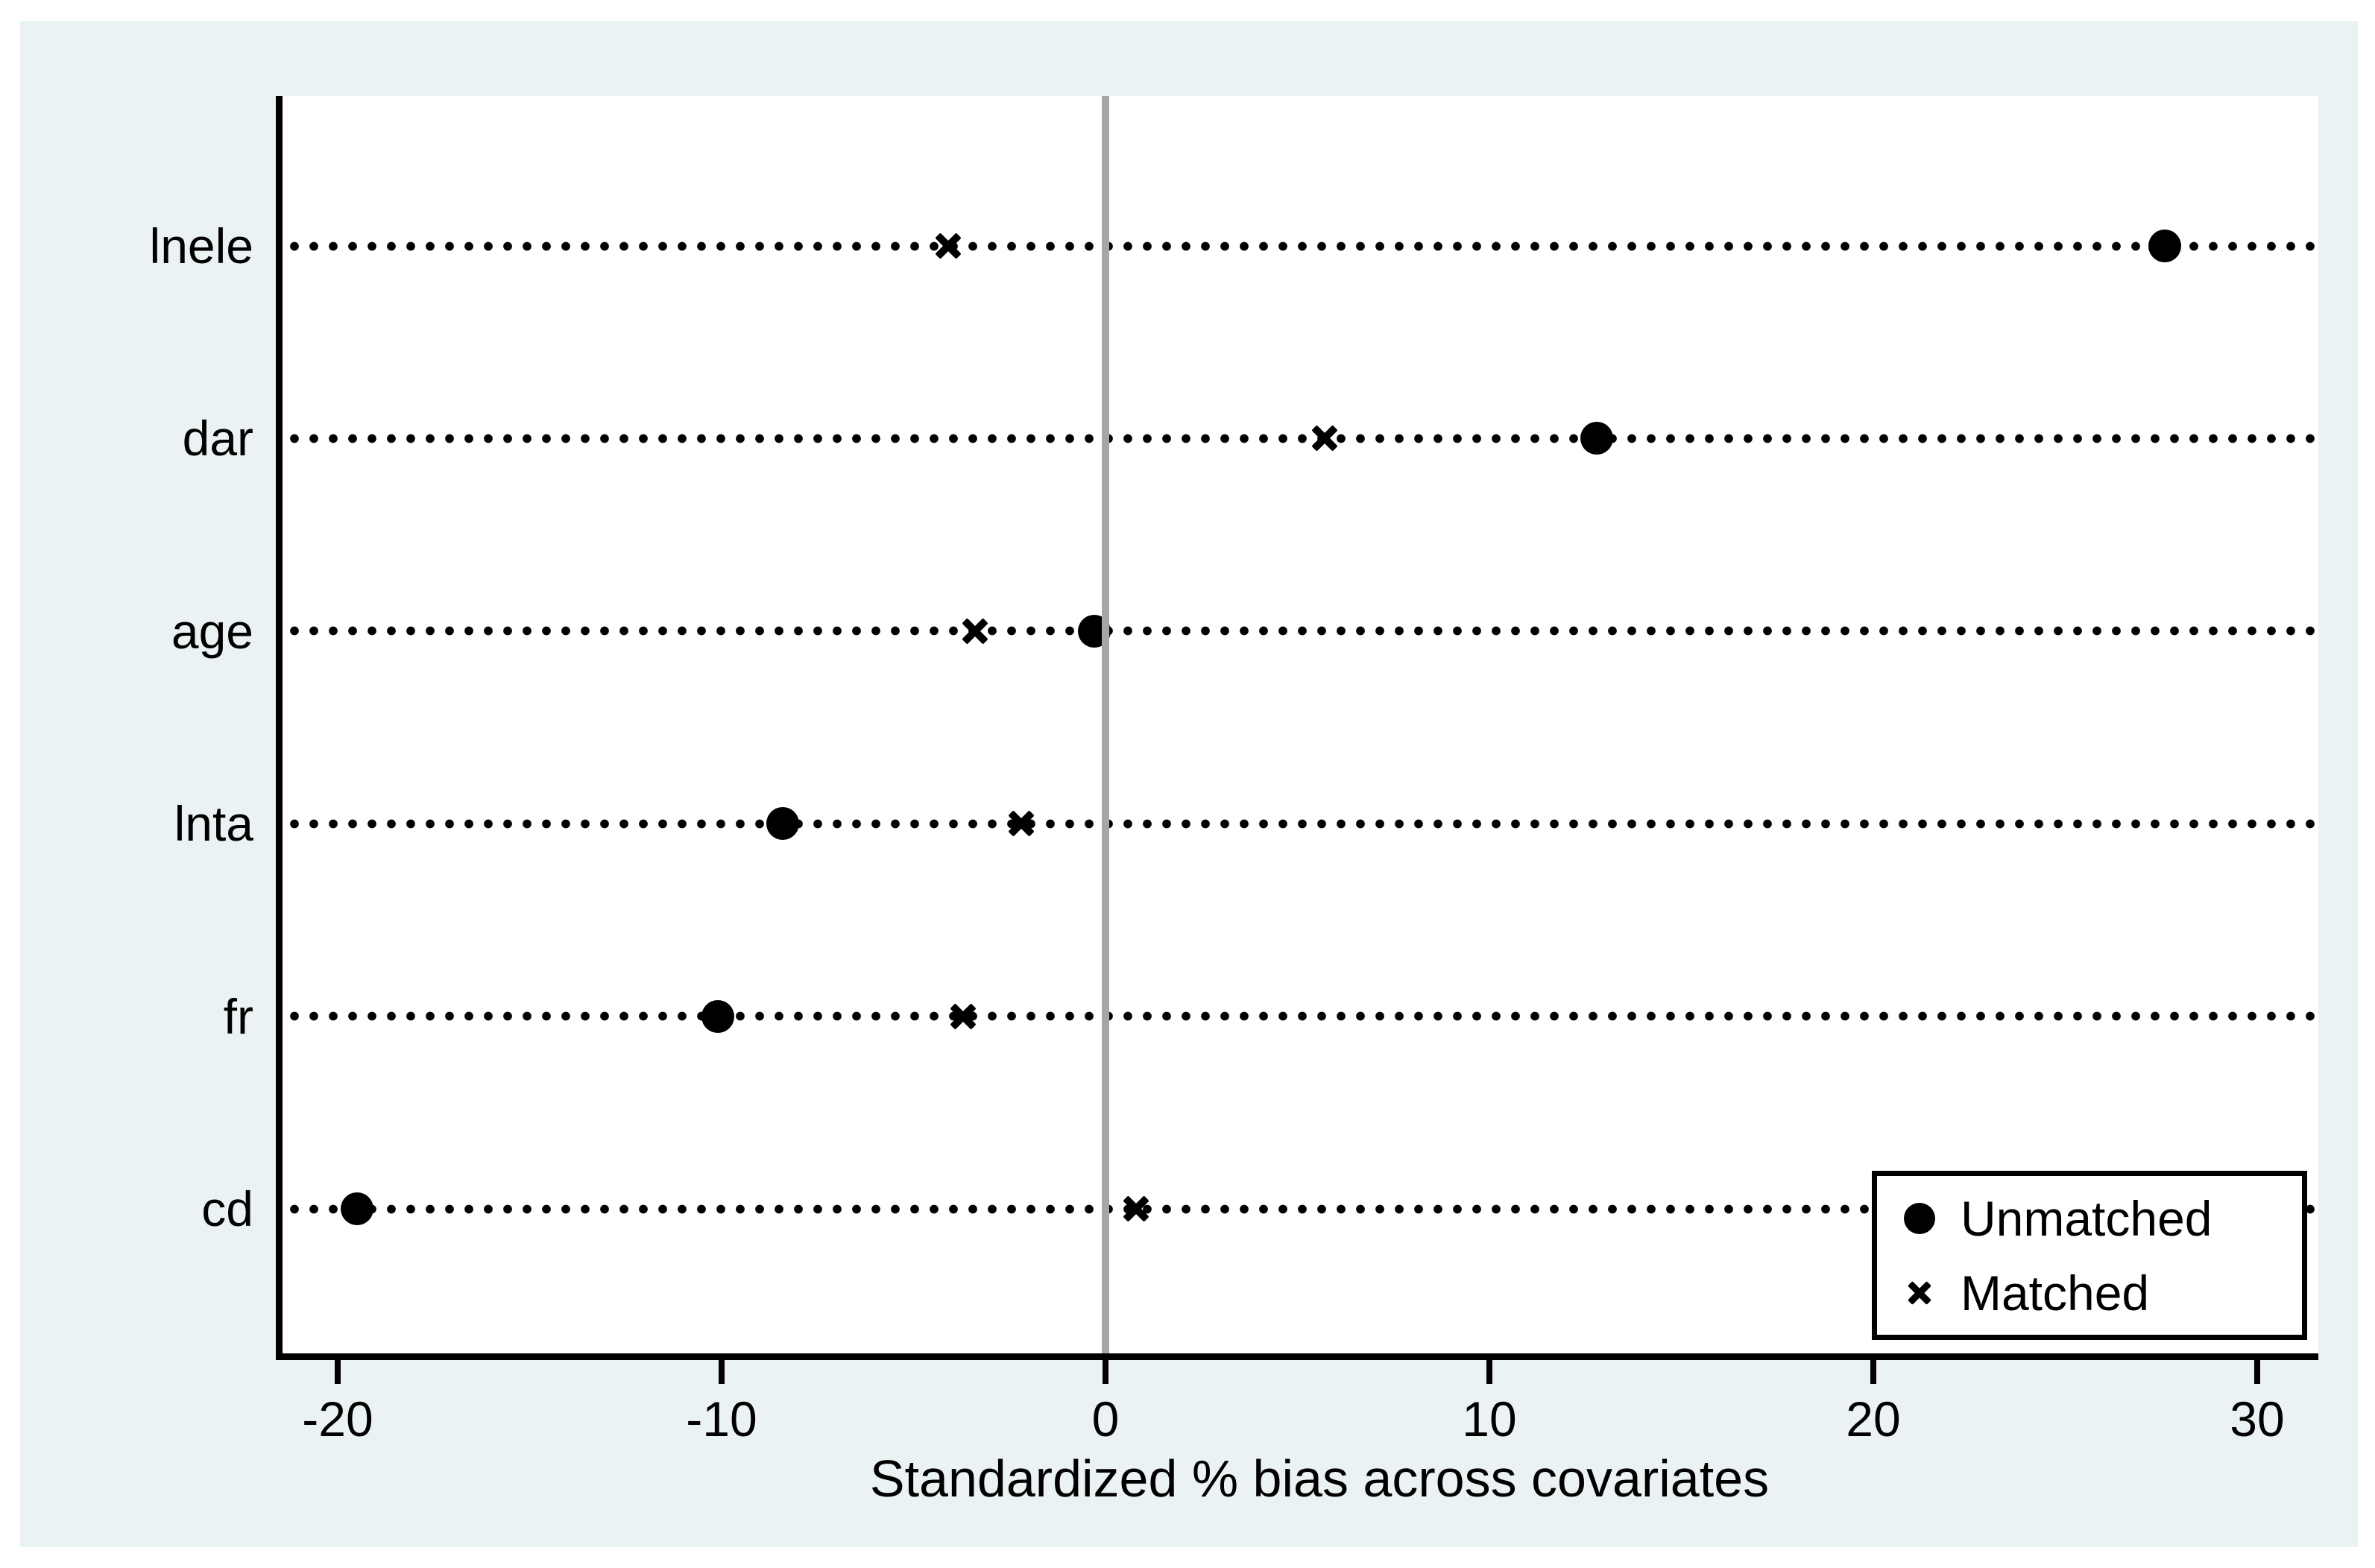 This screenshot has height=1568, width=2375. I want to click on y-axis-category-label: cd, so click(227, 1209).